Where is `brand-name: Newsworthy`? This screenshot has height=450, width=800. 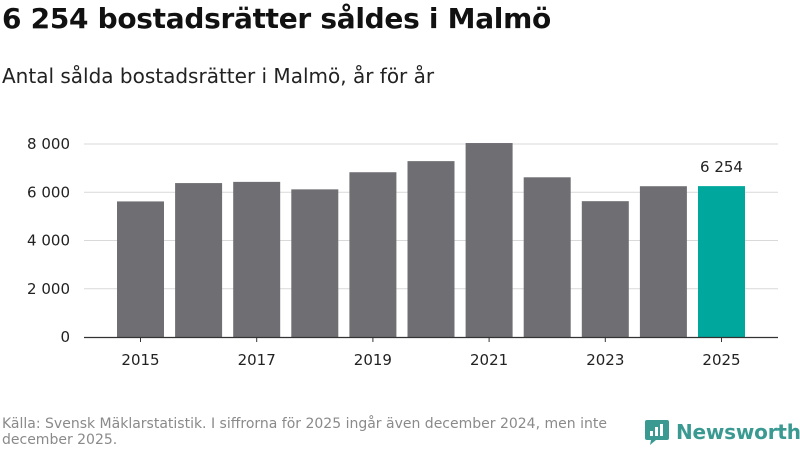 brand-name: Newsworthy is located at coordinates (738, 432).